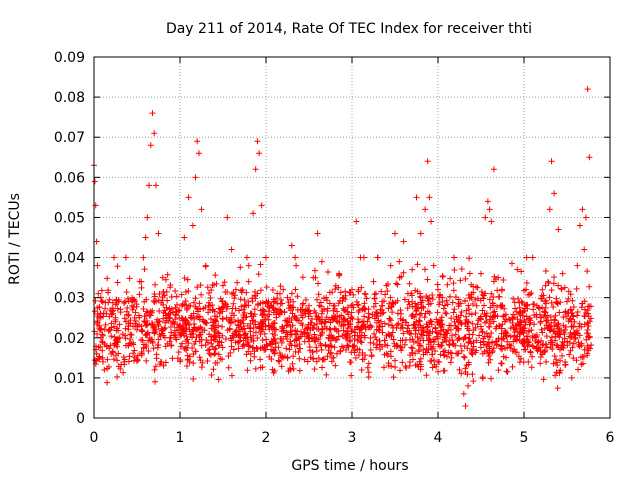 The width and height of the screenshot is (640, 480). Describe the element at coordinates (349, 466) in the screenshot. I see `x-axis-label: GPS time / hours` at that location.